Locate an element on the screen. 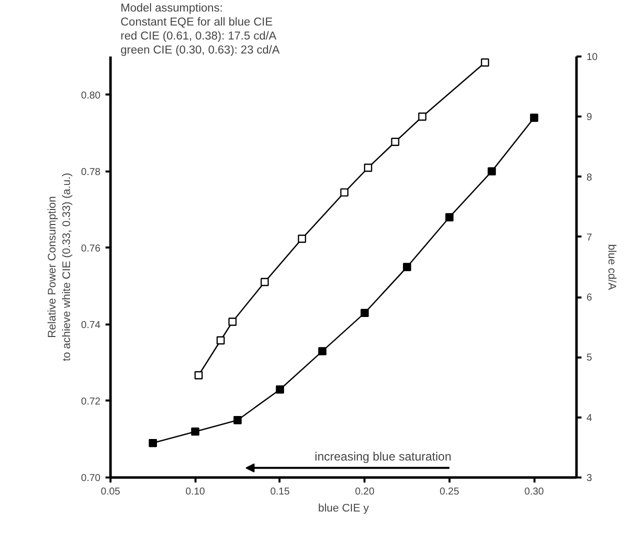 This screenshot has height=543, width=626. x-tick-label: 0.20 is located at coordinates (364, 492).